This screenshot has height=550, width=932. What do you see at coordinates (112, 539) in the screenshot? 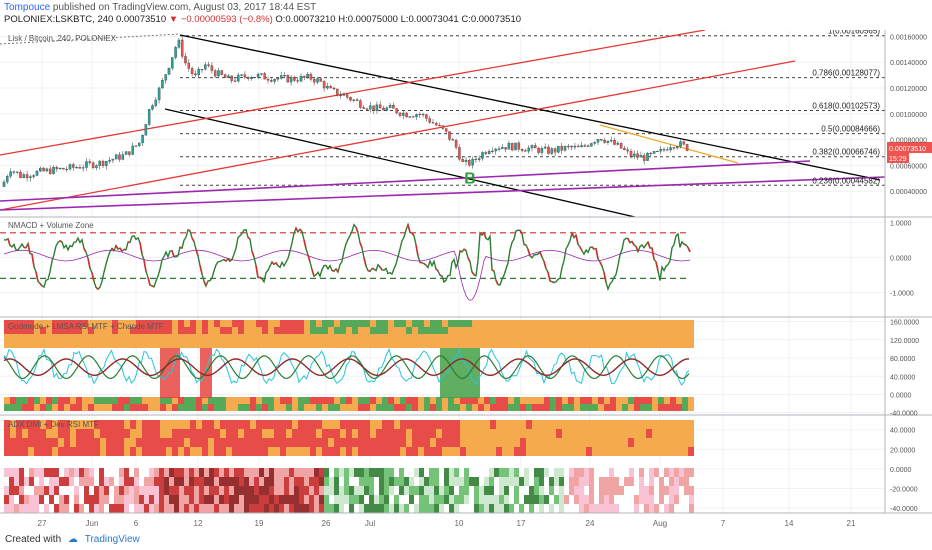
I see `tradingview-brand: TradingView` at bounding box center [112, 539].